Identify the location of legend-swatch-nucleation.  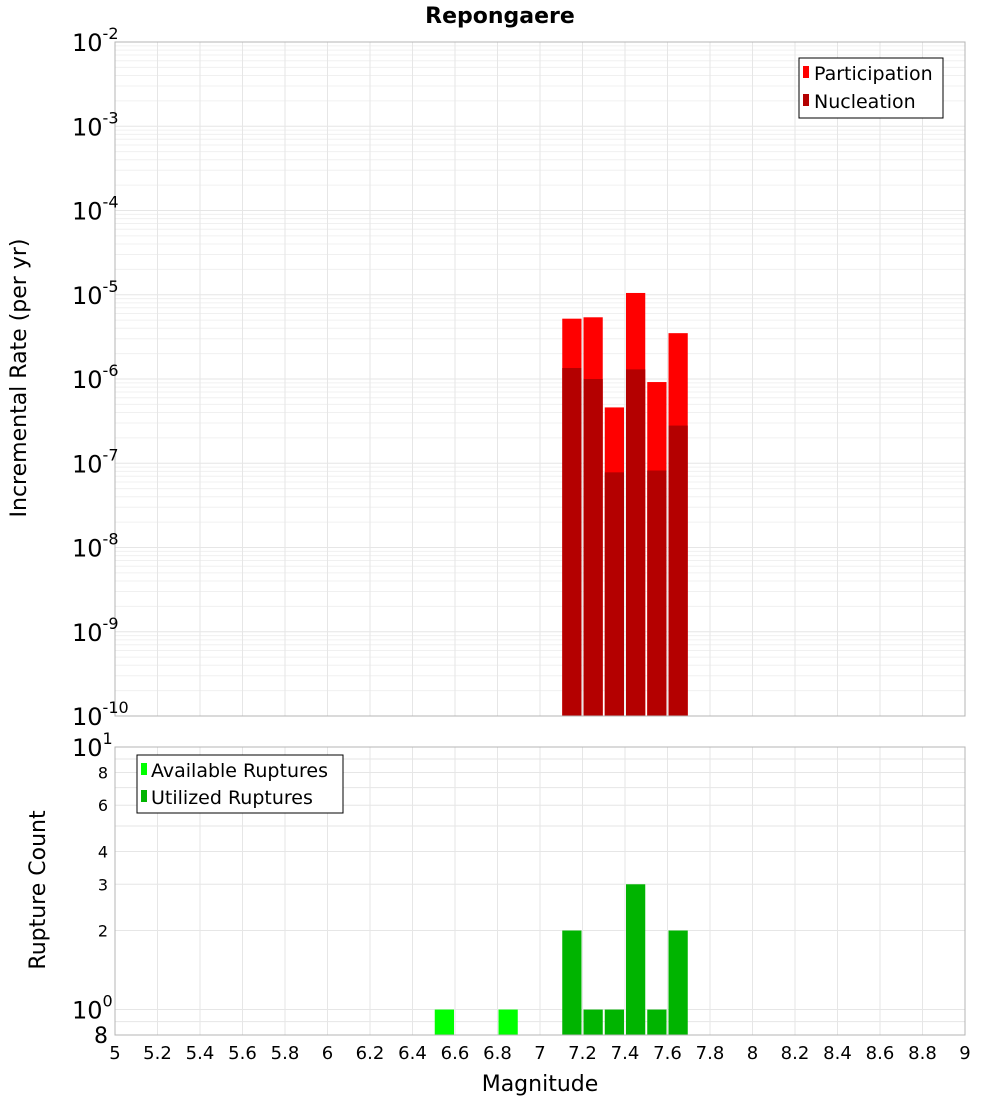
(806, 100).